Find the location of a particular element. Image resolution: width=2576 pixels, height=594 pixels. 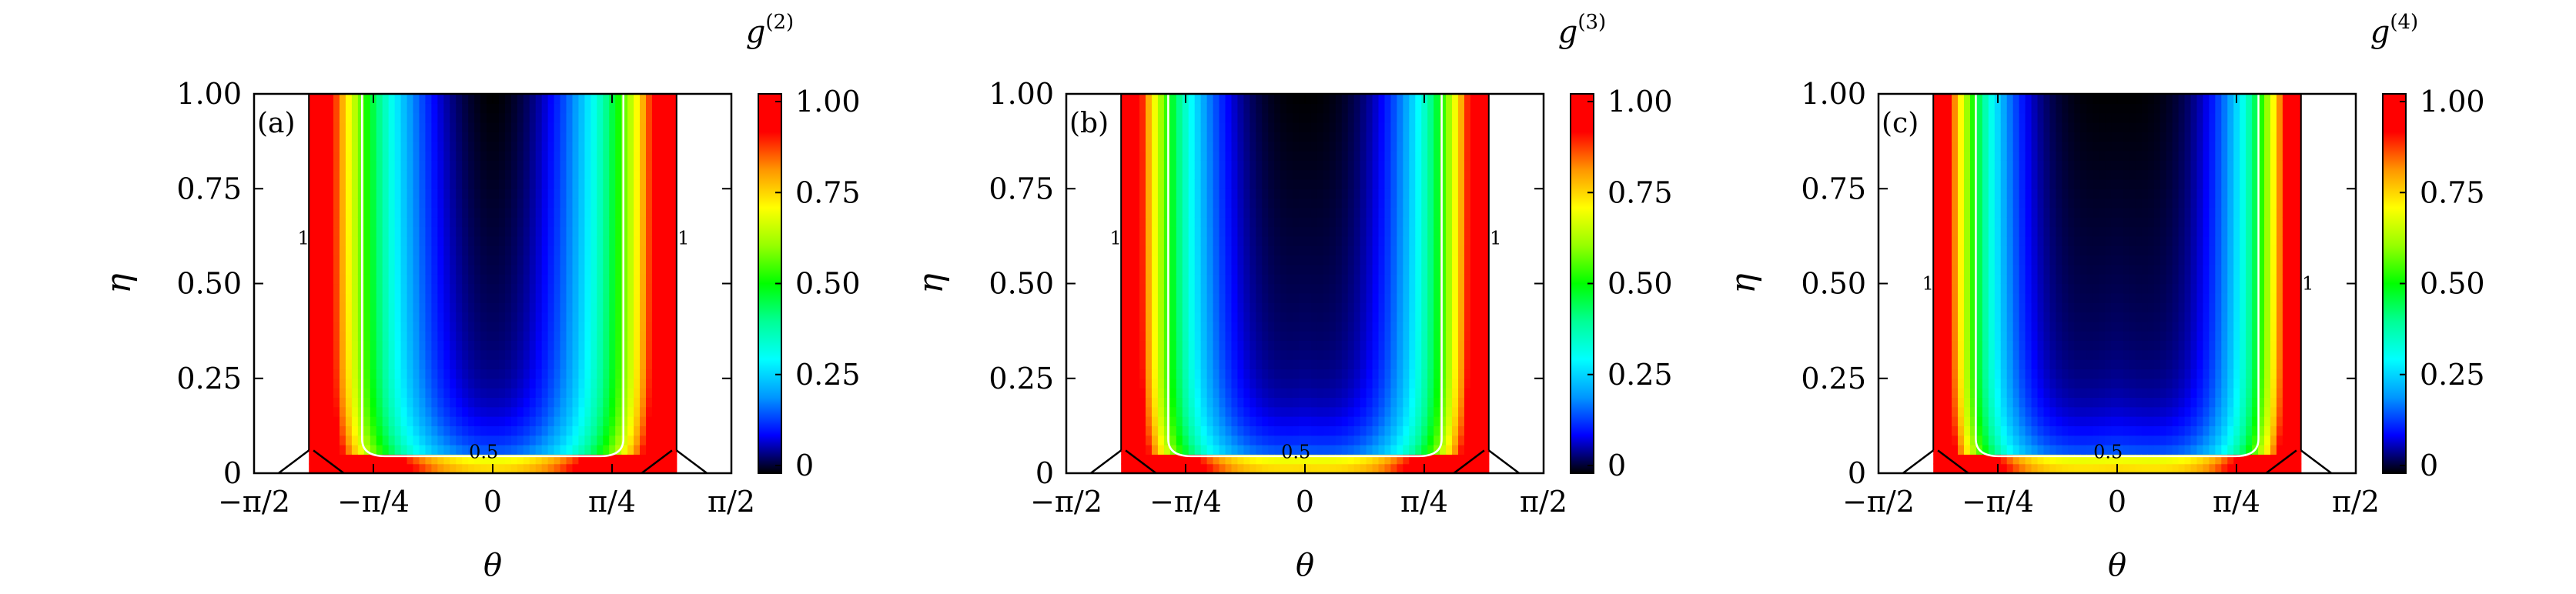

y-tick-label: 0.50 is located at coordinates (1021, 284).